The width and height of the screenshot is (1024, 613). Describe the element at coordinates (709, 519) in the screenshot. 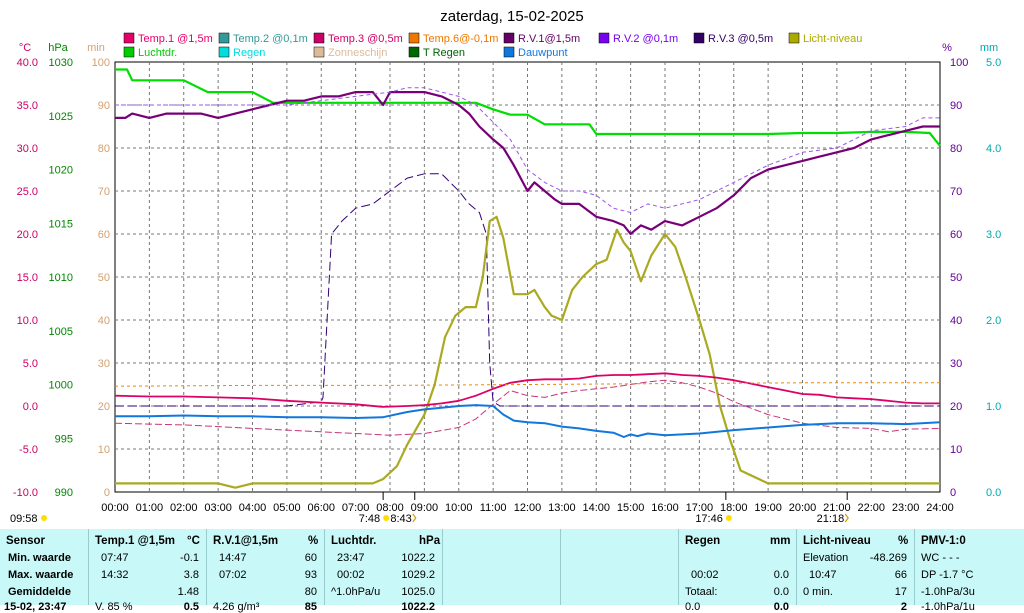

I see `time-marker-label: 17:46` at that location.